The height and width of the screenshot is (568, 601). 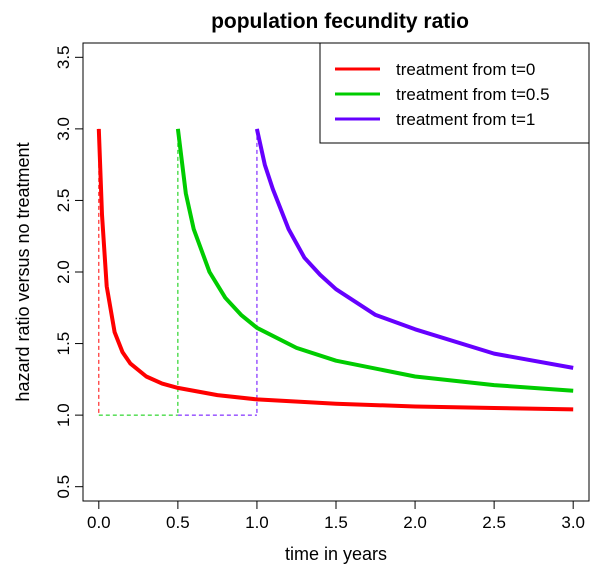 What do you see at coordinates (465, 69) in the screenshot?
I see `legend-label: treatment from t=0` at bounding box center [465, 69].